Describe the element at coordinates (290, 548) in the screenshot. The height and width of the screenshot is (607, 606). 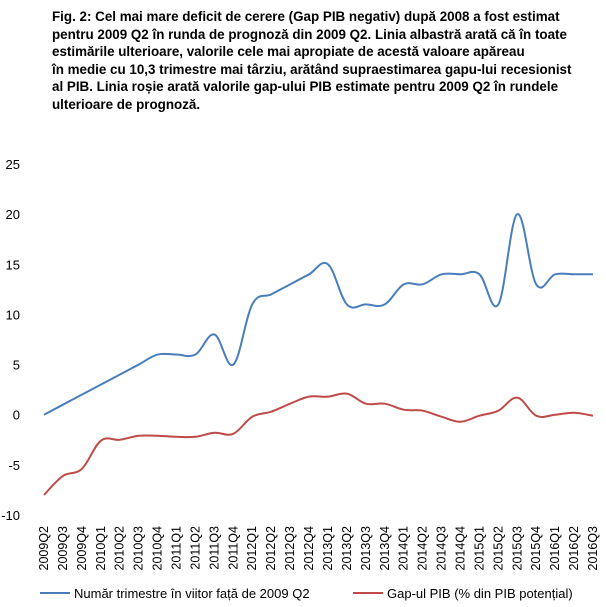
I see `x-tick-label: 2012Q3` at that location.